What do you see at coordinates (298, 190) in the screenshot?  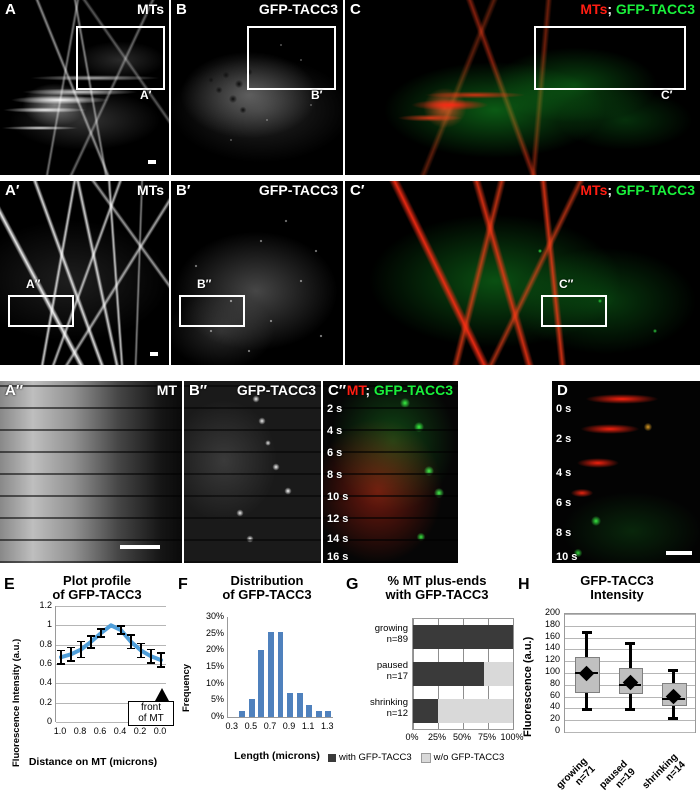 I see `panel-title-B-prime: GFP-TACC3` at bounding box center [298, 190].